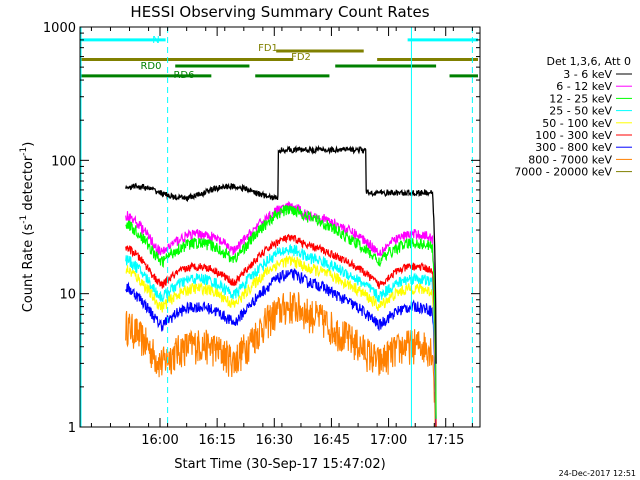  Describe the element at coordinates (268, 48) in the screenshot. I see `flag-label-fd1: FD1` at that location.